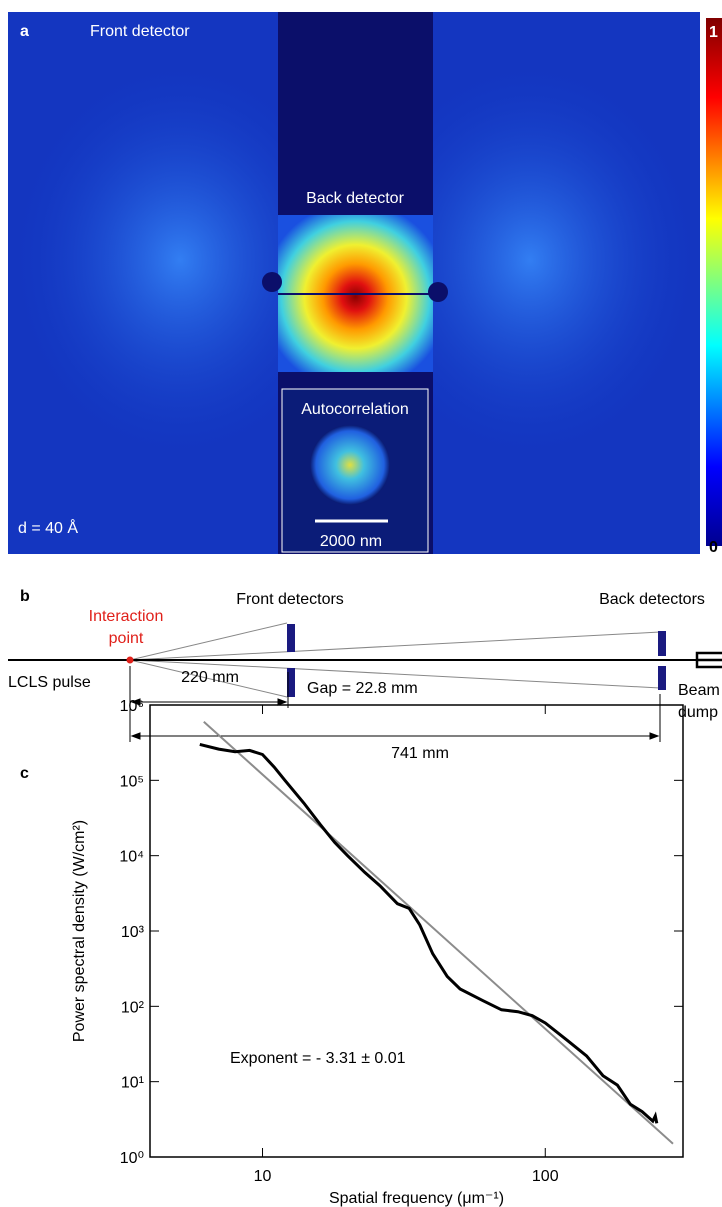 This screenshot has height=1207, width=722. I want to click on label: 741 mm, so click(420, 753).